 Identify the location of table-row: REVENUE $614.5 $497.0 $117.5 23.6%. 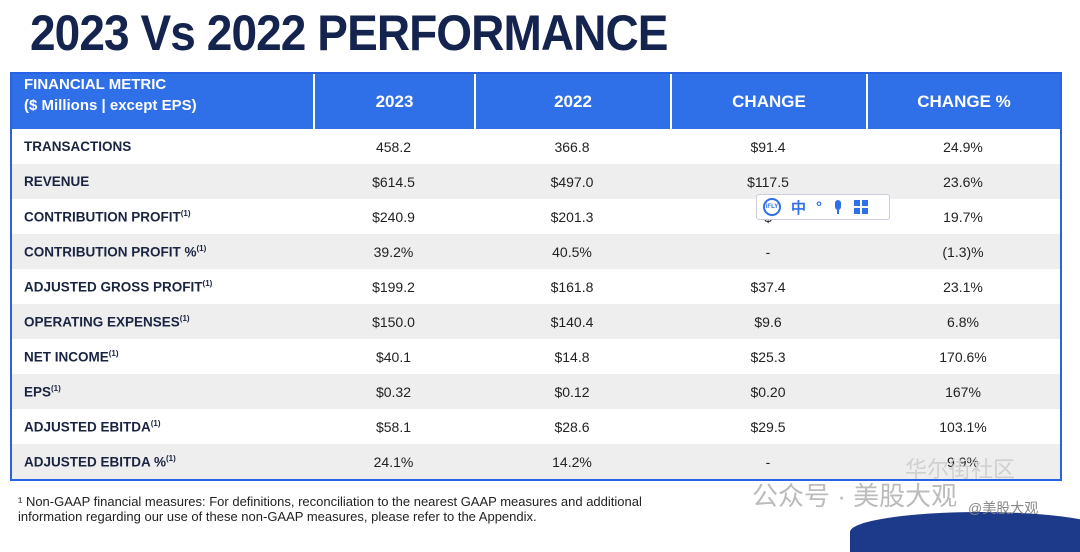
(536, 181).